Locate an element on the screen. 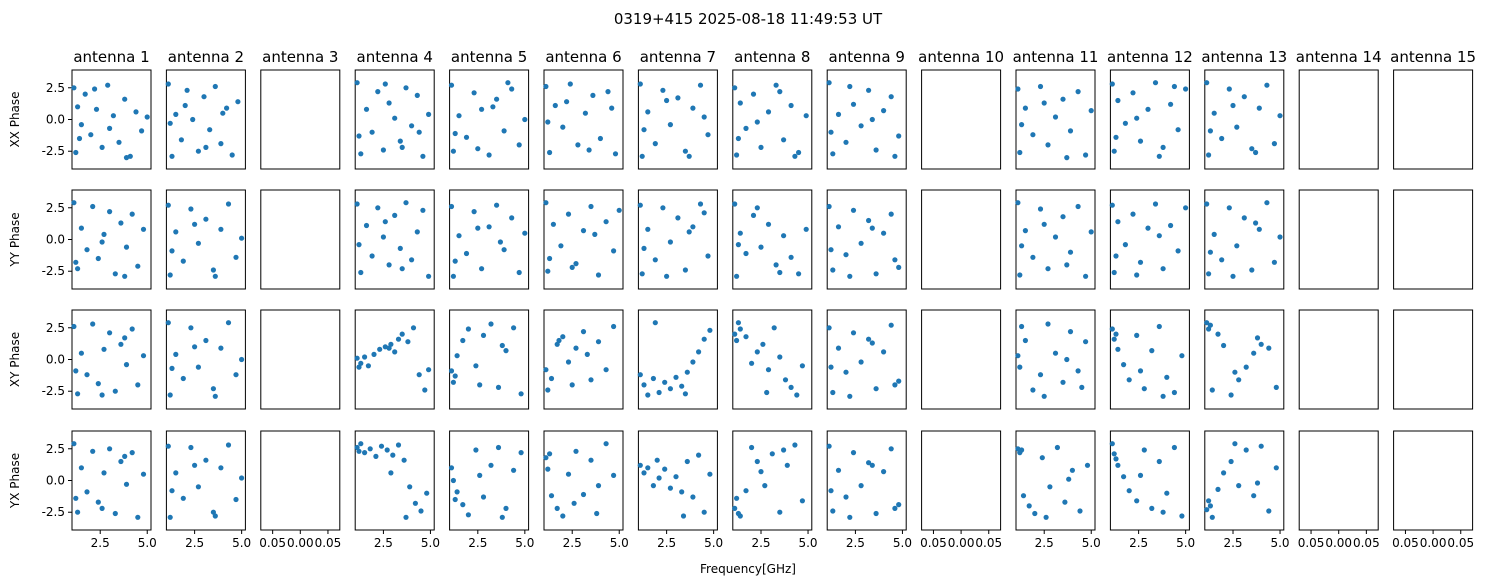 The width and height of the screenshot is (1489, 586). subplot-title-antenna-5: antenna 5 is located at coordinates (489, 57).